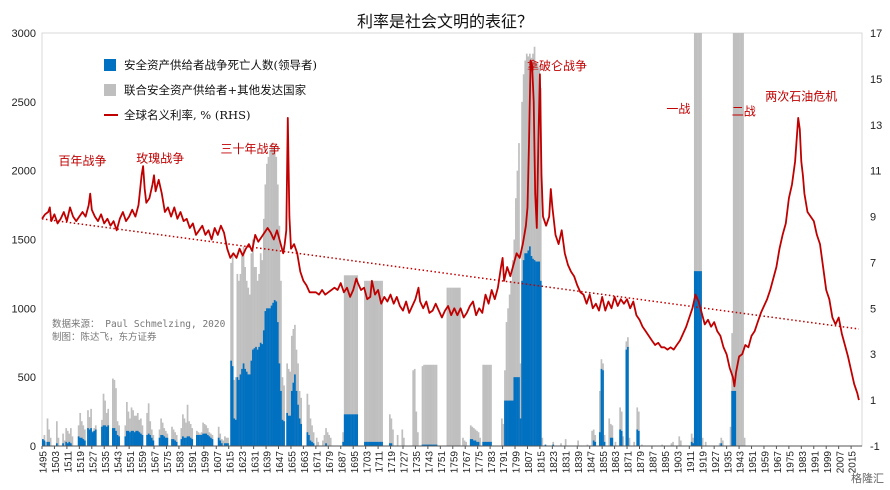 The width and height of the screenshot is (890, 490). What do you see at coordinates (444, 21) in the screenshot?
I see `chart-title: 利率是社会文明的表征？` at bounding box center [444, 21].